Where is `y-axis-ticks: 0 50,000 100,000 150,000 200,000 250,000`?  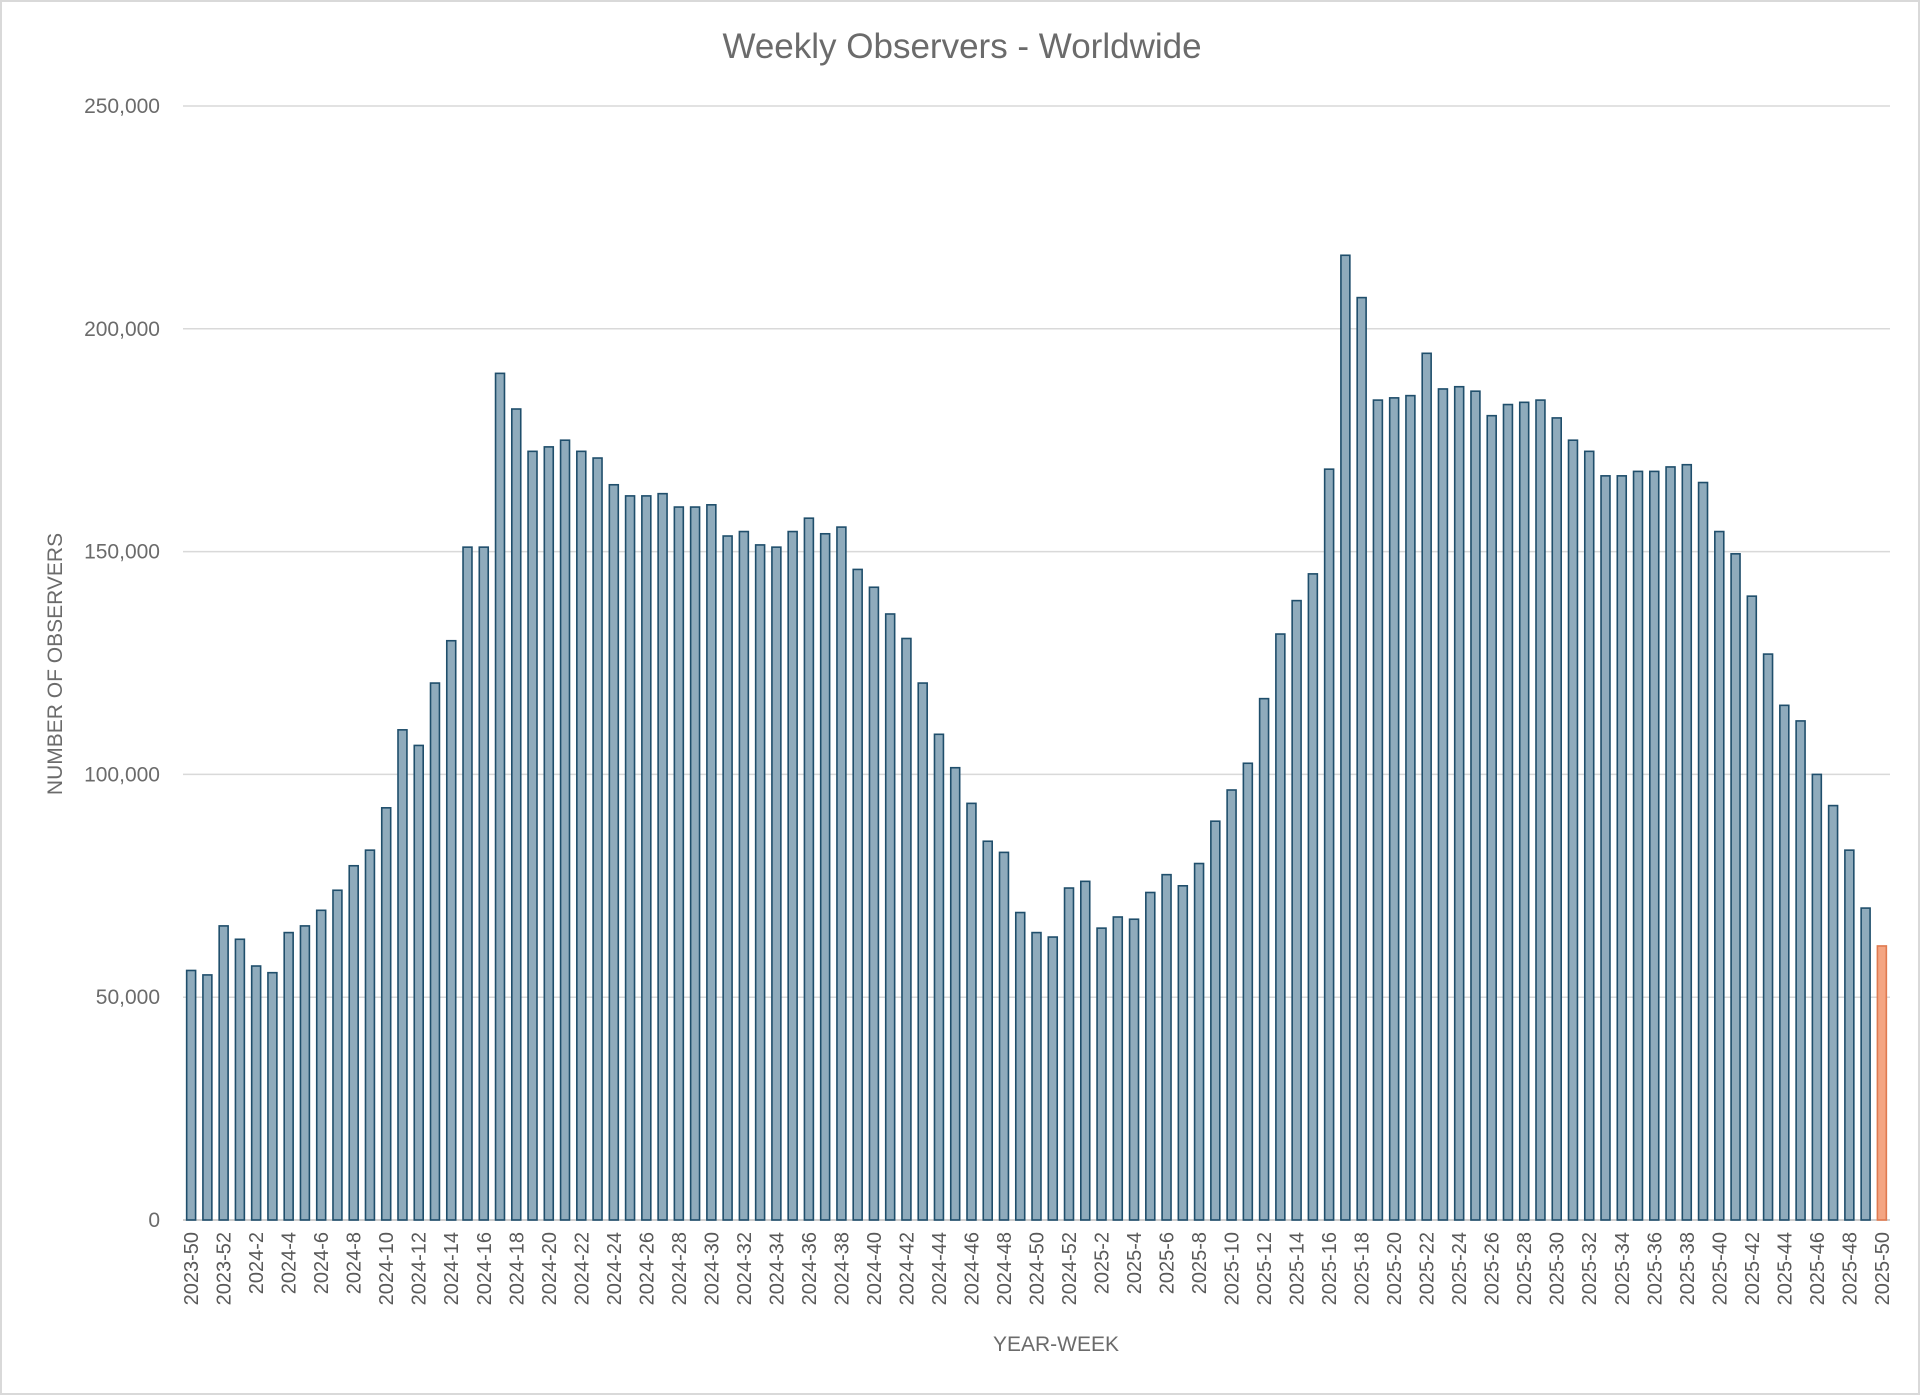 y-axis-ticks: 0 50,000 100,000 150,000 200,000 250,000 is located at coordinates (122, 663).